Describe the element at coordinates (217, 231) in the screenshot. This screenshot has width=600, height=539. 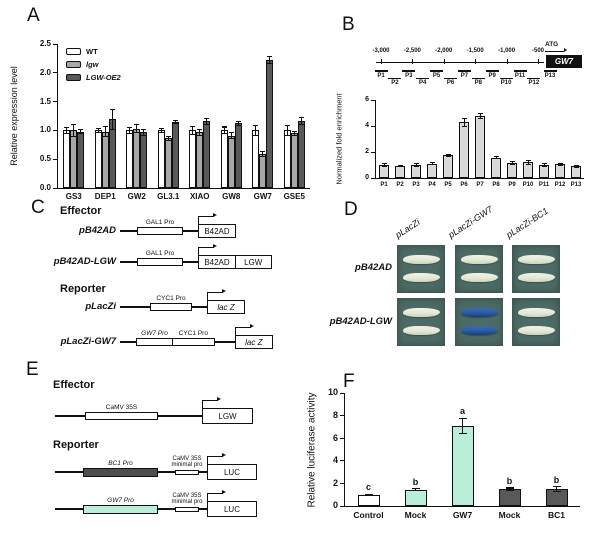
I see `gene-box-label: B42AD` at that location.